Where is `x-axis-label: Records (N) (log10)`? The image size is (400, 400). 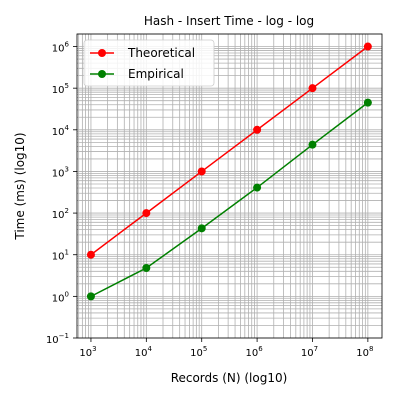 x-axis-label: Records (N) (log10) is located at coordinates (229, 378).